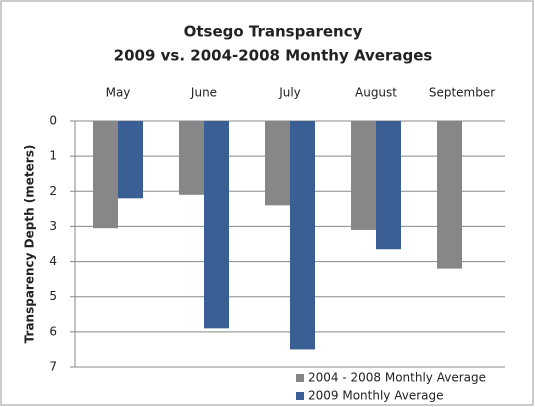 Image resolution: width=535 pixels, height=407 pixels. Describe the element at coordinates (53, 367) in the screenshot. I see `y-tick-label: 7` at that location.